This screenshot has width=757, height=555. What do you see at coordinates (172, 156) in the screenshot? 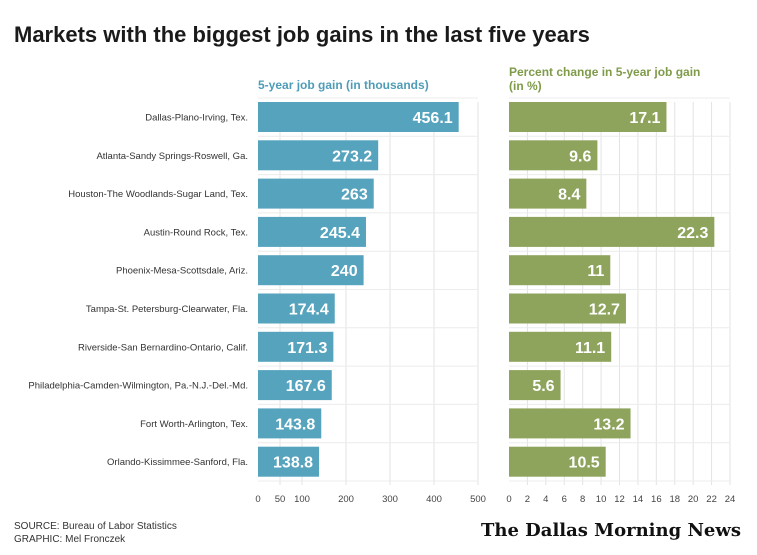
I see `category-label: Atlanta-Sandy Springs-Roswell, Ga.` at bounding box center [172, 156].